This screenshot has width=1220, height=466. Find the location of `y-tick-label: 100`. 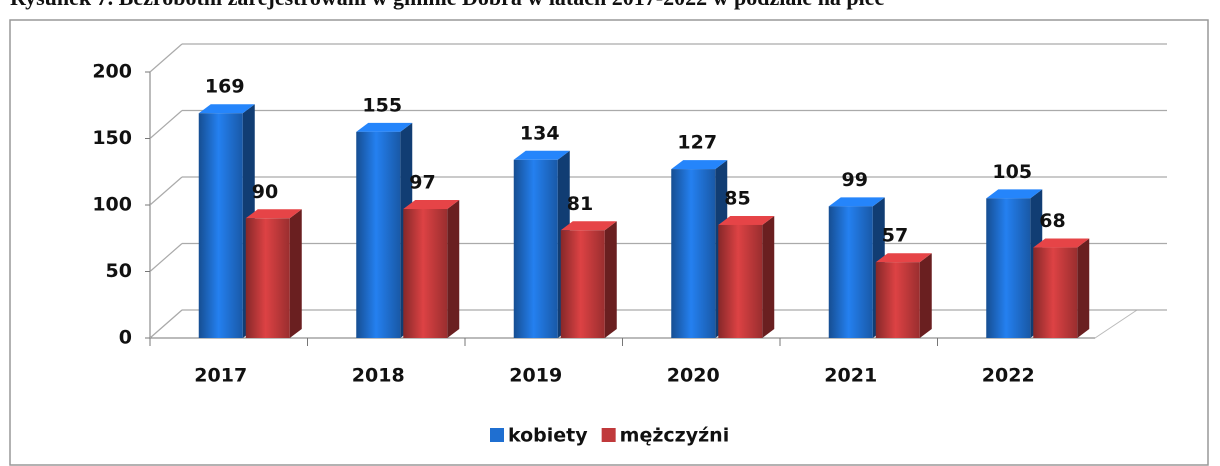

y-tick-label: 100 is located at coordinates (112, 205).